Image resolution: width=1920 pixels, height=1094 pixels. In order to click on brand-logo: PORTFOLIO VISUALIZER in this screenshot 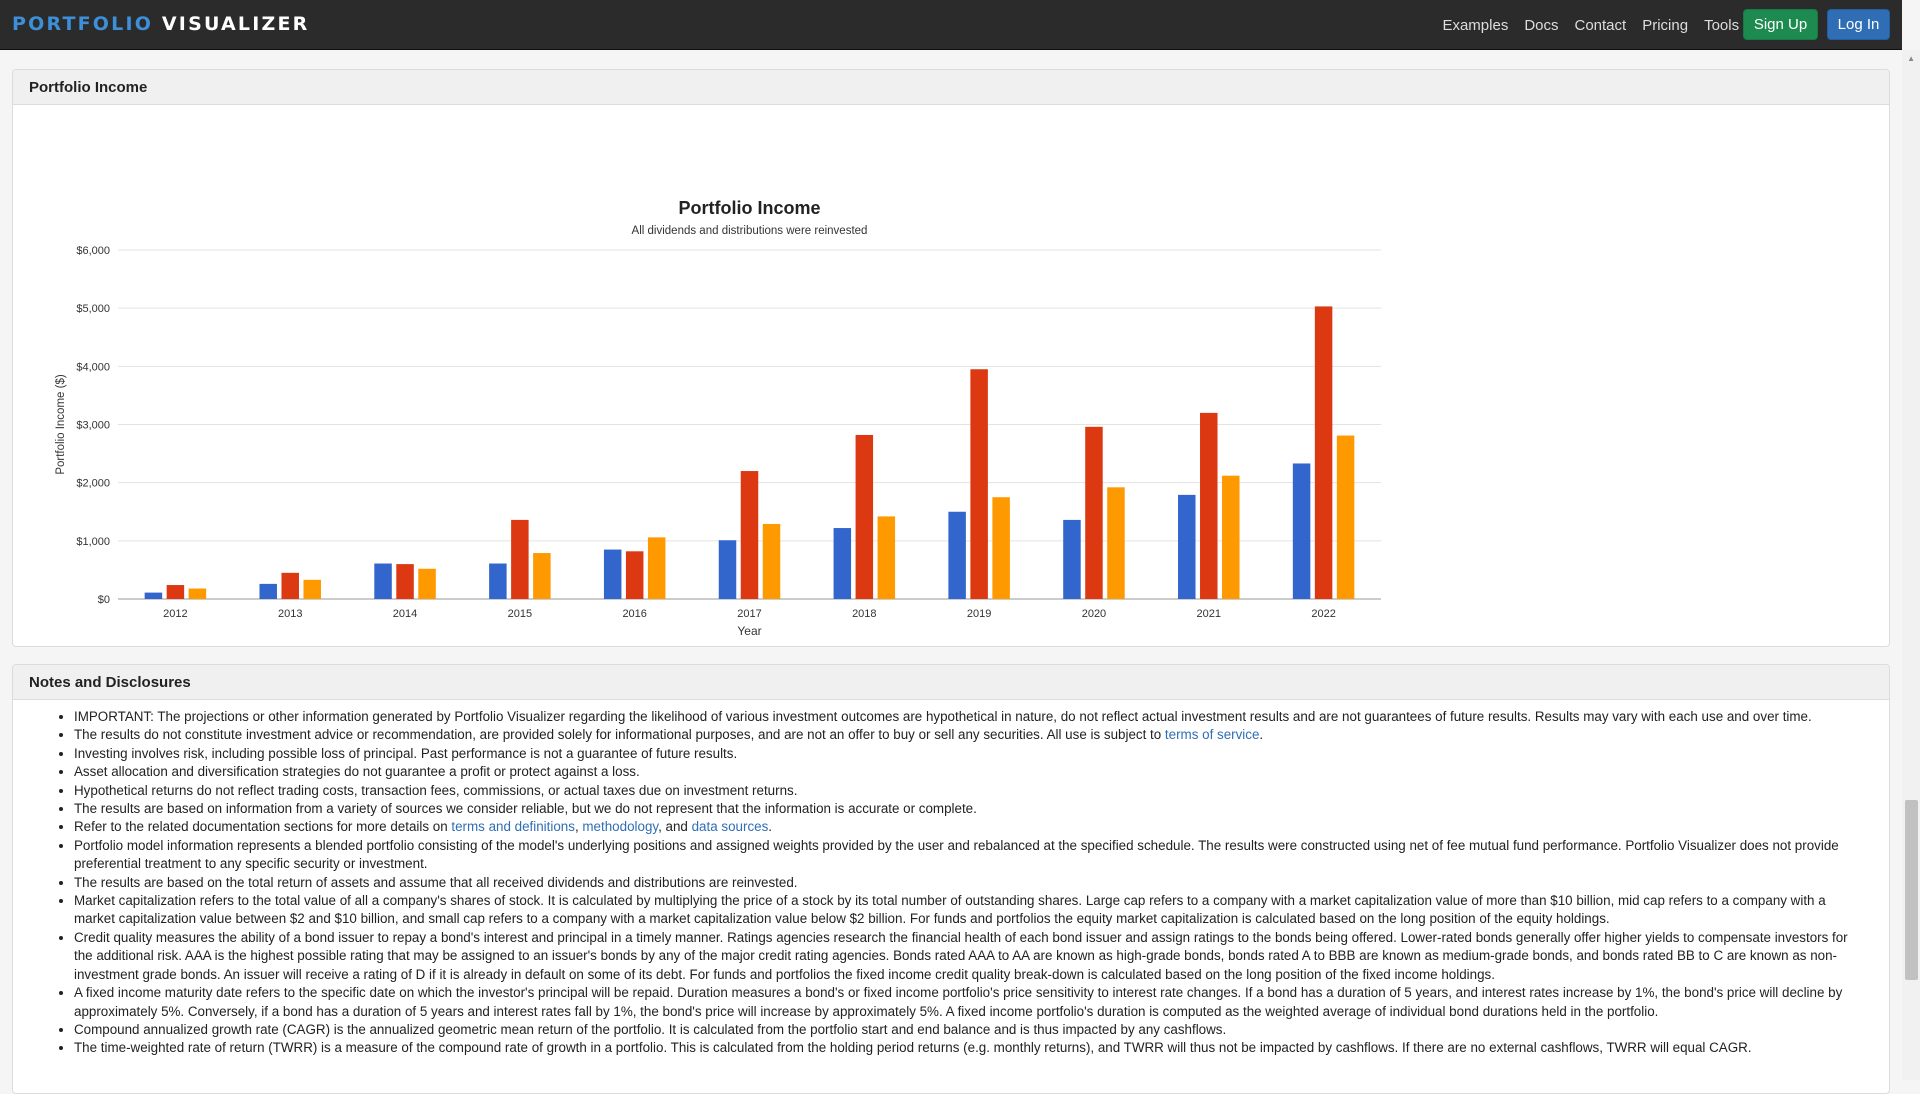, I will do `click(160, 24)`.